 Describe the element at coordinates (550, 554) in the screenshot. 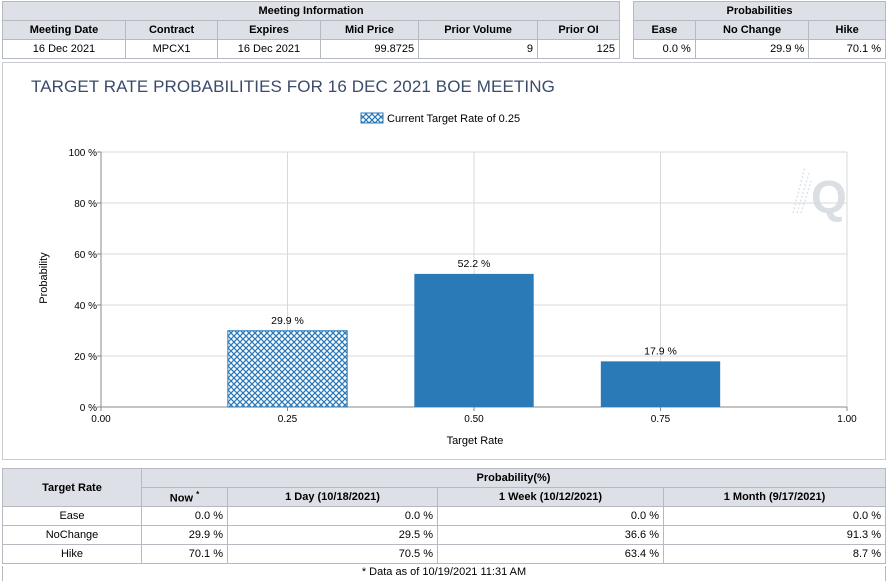

I see `cell-1-week: 63.4 %` at that location.